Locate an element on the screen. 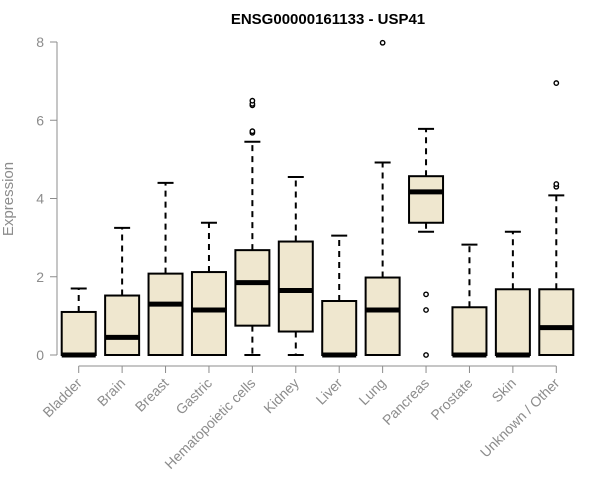 This screenshot has height=500, width=600. x-tick-label: Brain is located at coordinates (111, 392).